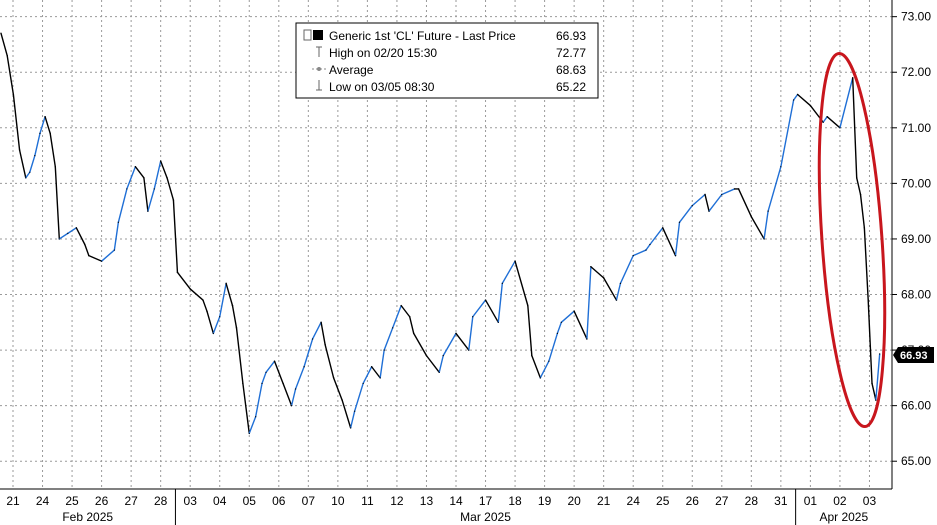 This screenshot has width=937, height=525. I want to click on x-tick-label: 06, so click(279, 501).